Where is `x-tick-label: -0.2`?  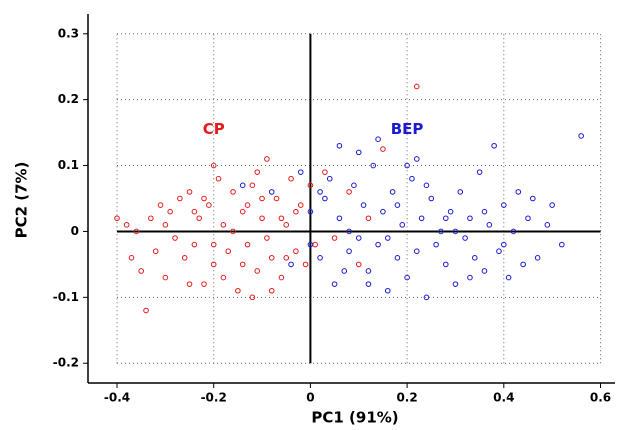
x-tick-label: -0.2 is located at coordinates (214, 398).